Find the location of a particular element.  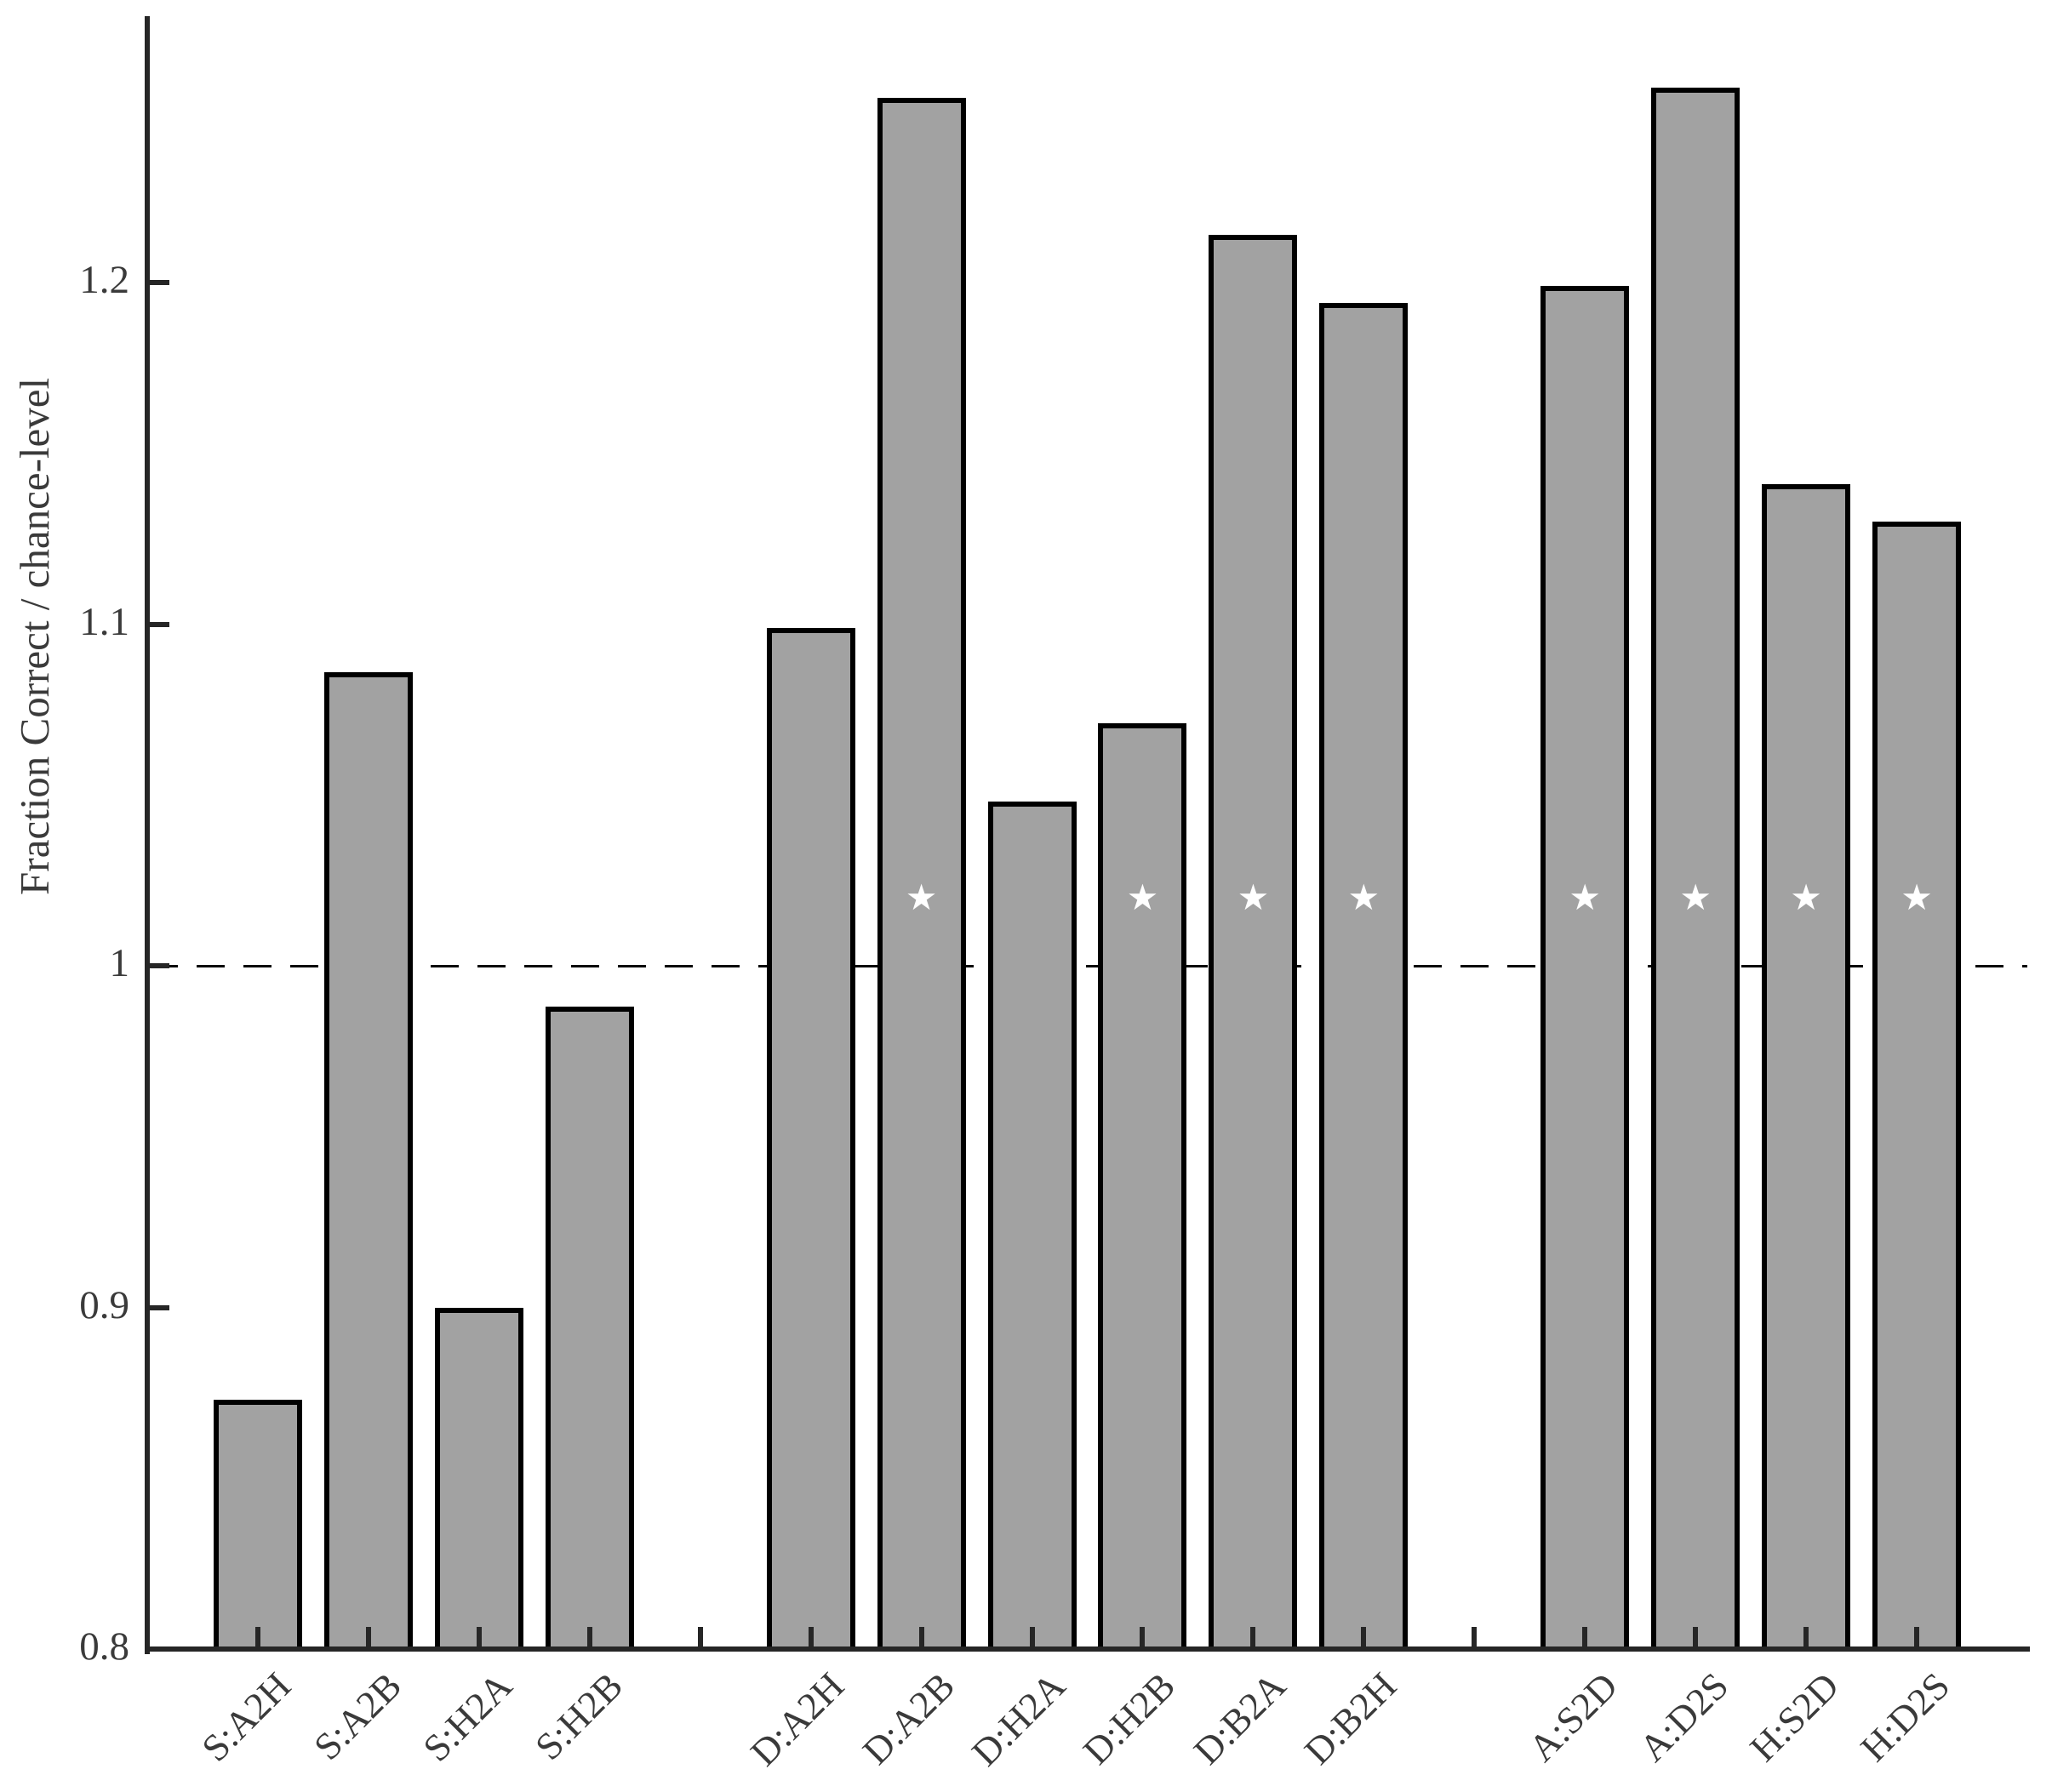

x-tick-label: D:A2H is located at coordinates (797, 1719).